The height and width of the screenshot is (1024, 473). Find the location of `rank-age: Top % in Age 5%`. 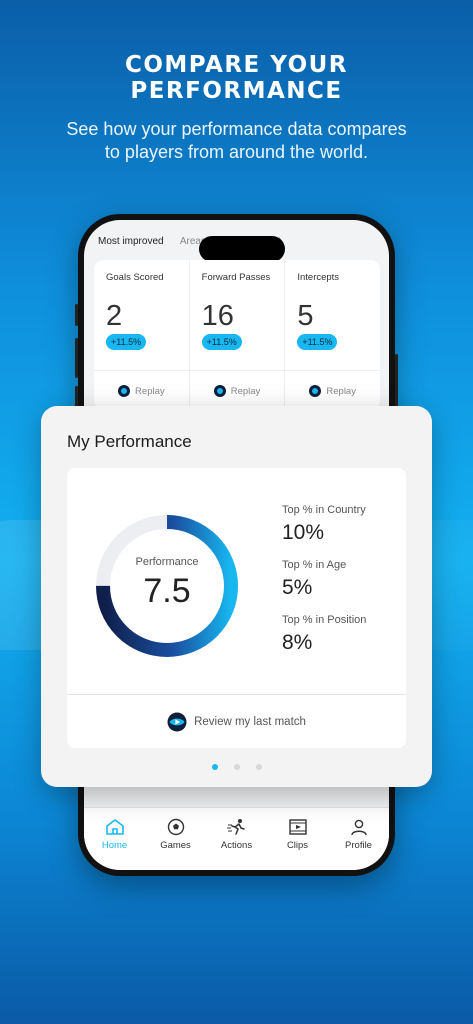

rank-age: Top % in Age 5% is located at coordinates (314, 579).